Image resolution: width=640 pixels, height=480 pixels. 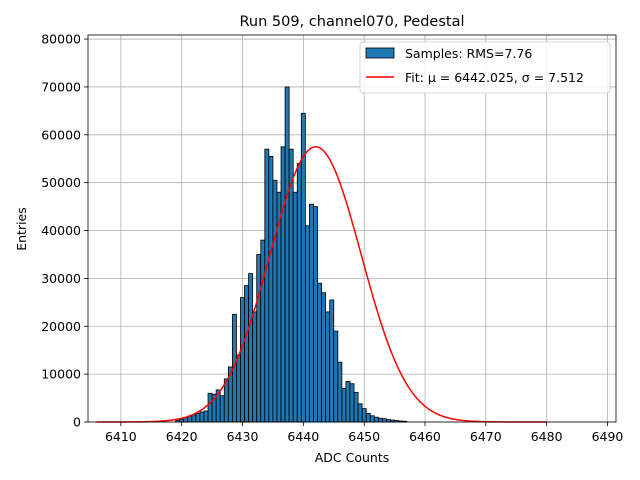 I want to click on x-tick-label: 6490, so click(x=608, y=436).